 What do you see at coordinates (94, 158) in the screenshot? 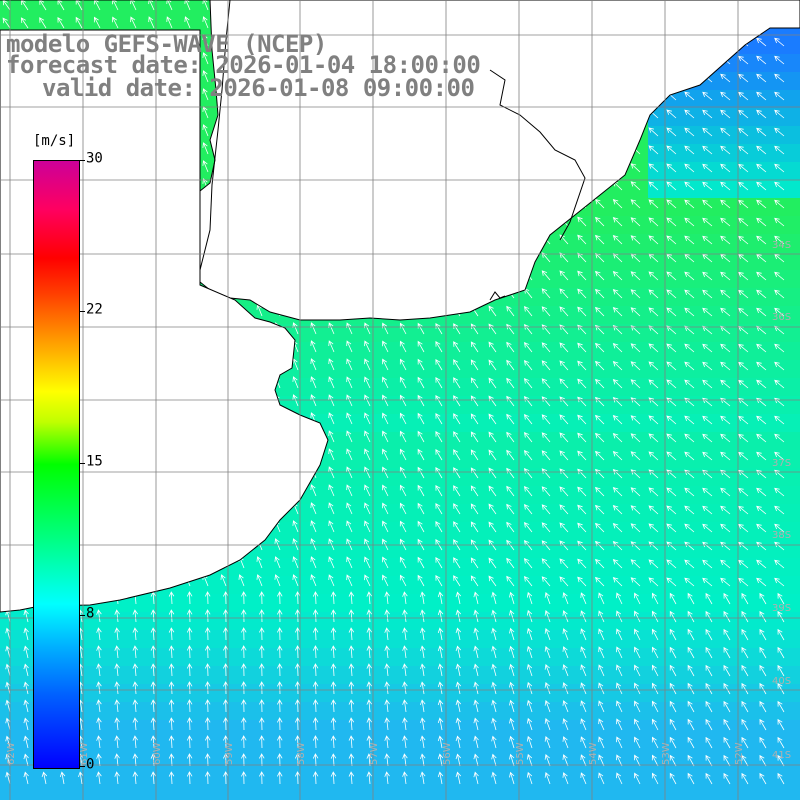
I see `colorbar-tick-30: 30` at bounding box center [94, 158].